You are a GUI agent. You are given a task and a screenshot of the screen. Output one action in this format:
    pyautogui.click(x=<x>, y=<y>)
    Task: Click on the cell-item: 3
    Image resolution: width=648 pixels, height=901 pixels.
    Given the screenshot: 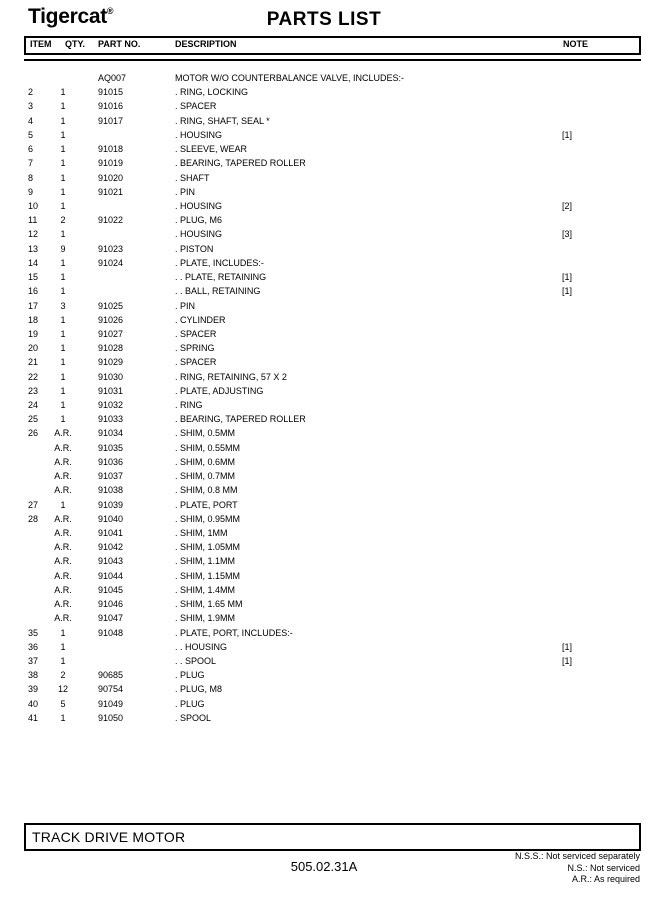 What is the action you would take?
    pyautogui.click(x=31, y=106)
    